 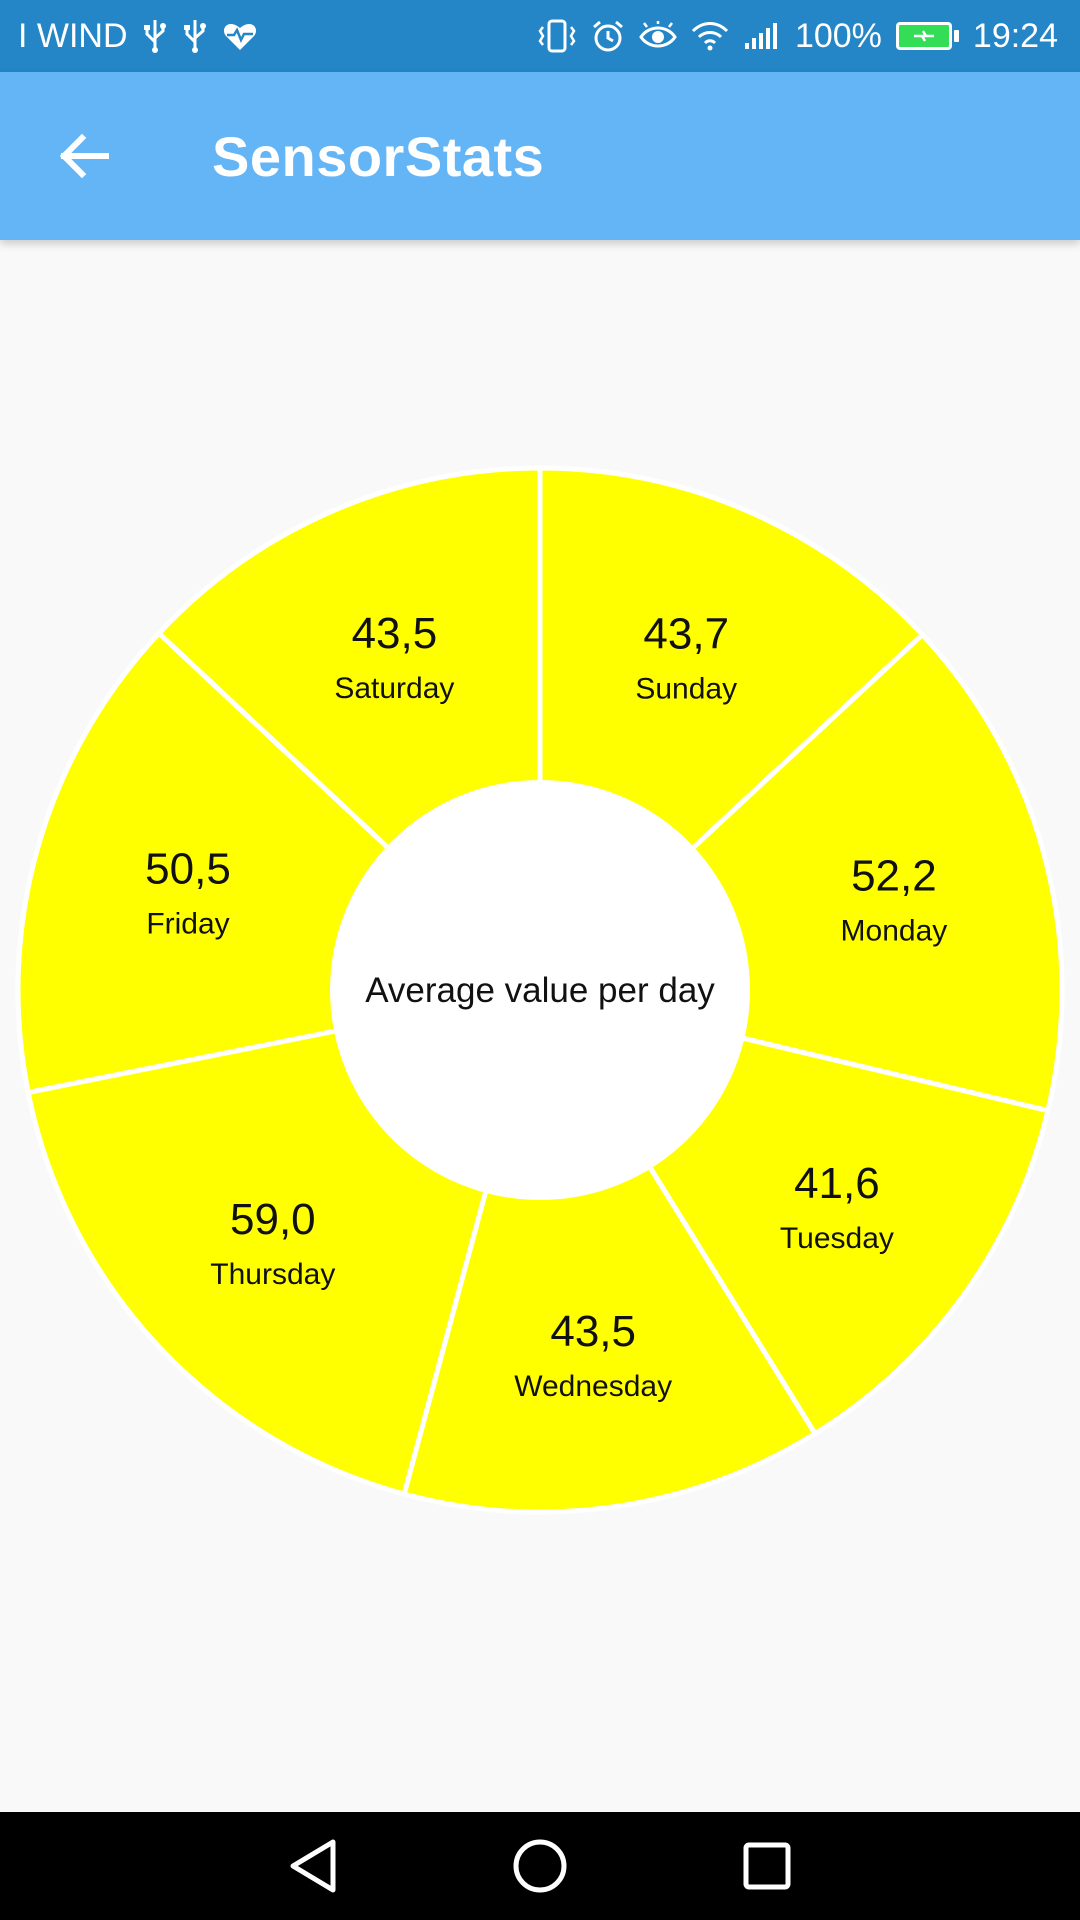 I want to click on slice-category-label: Saturday, so click(x=394, y=688).